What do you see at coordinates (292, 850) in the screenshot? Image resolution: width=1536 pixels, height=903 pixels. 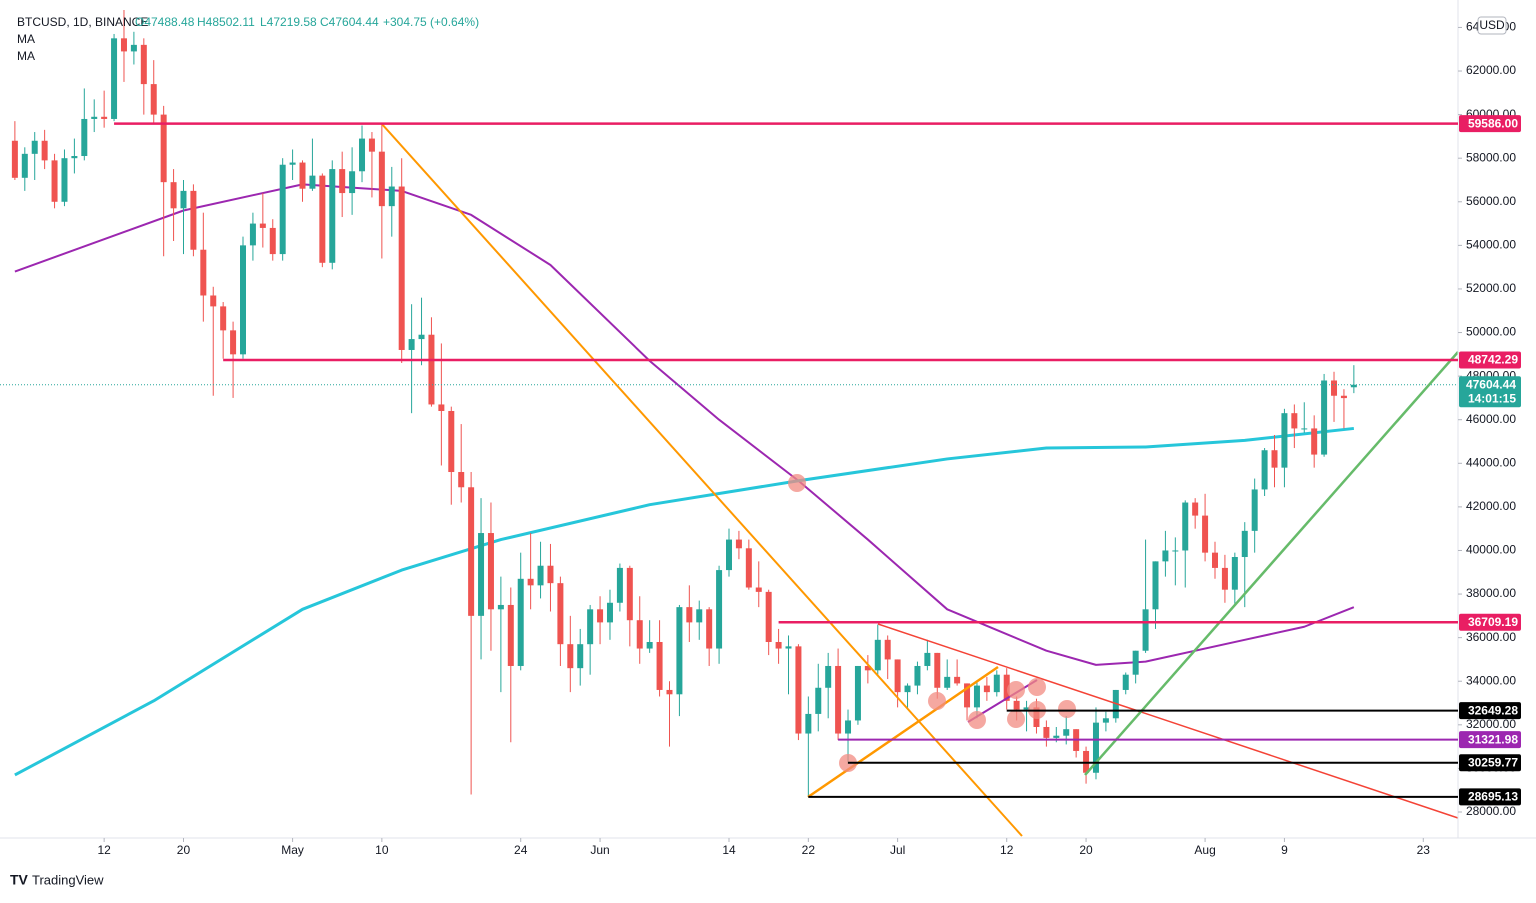 I see `x-tick-label: May` at bounding box center [292, 850].